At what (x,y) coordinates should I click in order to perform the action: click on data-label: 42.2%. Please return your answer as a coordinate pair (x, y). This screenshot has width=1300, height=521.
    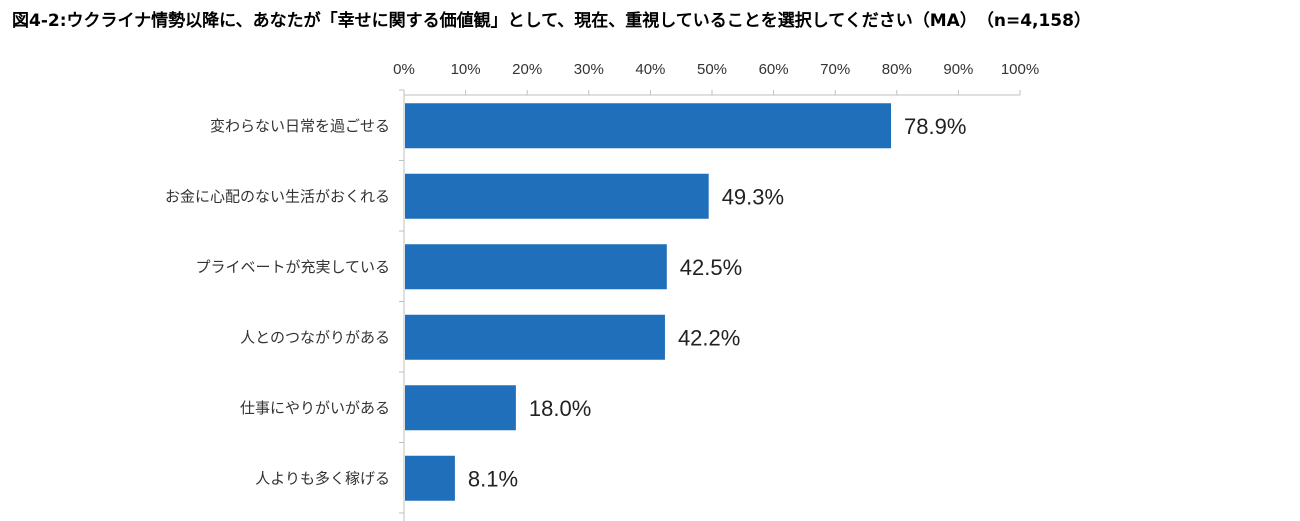
    Looking at the image, I should click on (709, 337).